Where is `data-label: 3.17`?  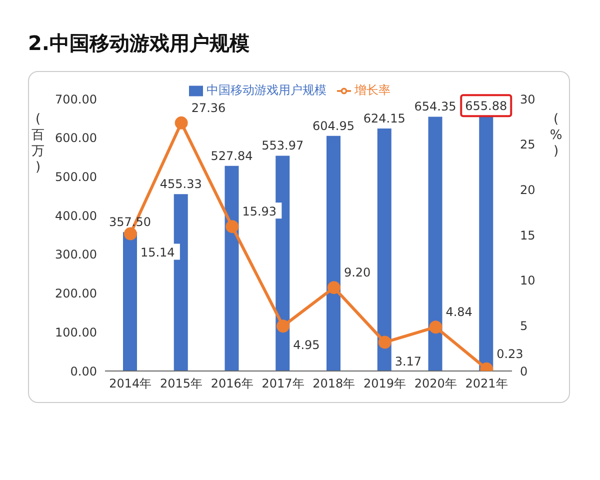 data-label: 3.17 is located at coordinates (408, 361).